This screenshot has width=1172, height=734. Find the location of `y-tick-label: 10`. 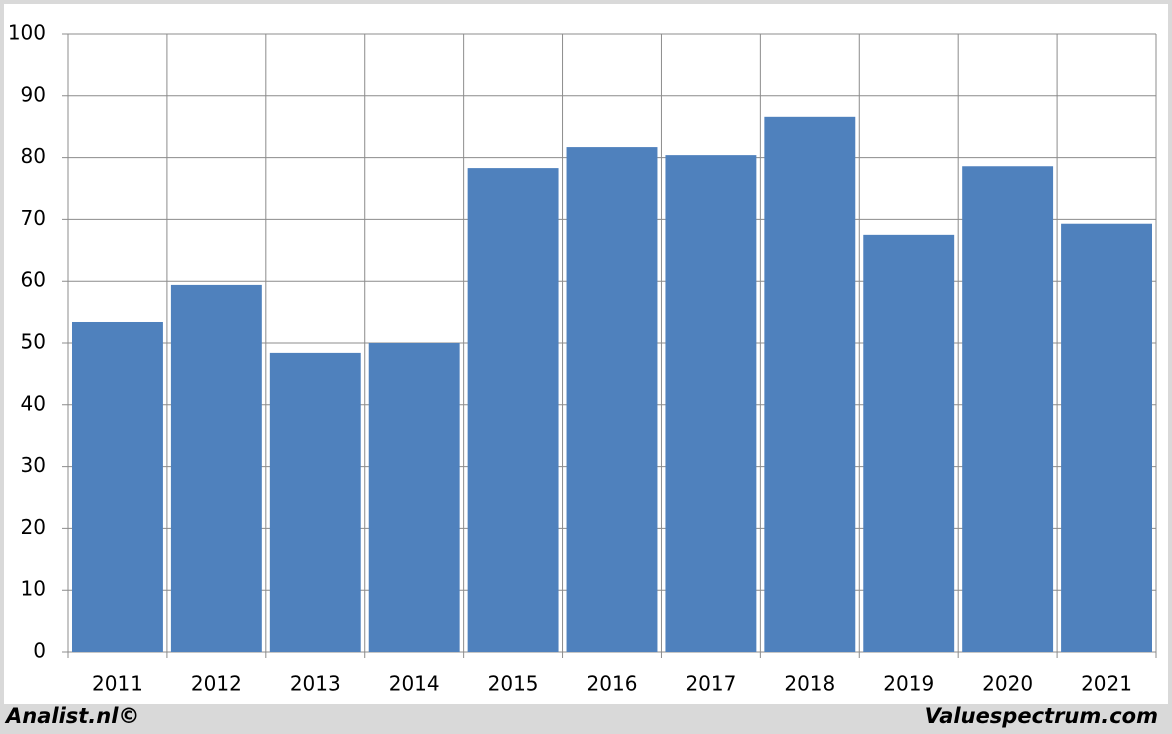

y-tick-label: 10 is located at coordinates (33, 589).